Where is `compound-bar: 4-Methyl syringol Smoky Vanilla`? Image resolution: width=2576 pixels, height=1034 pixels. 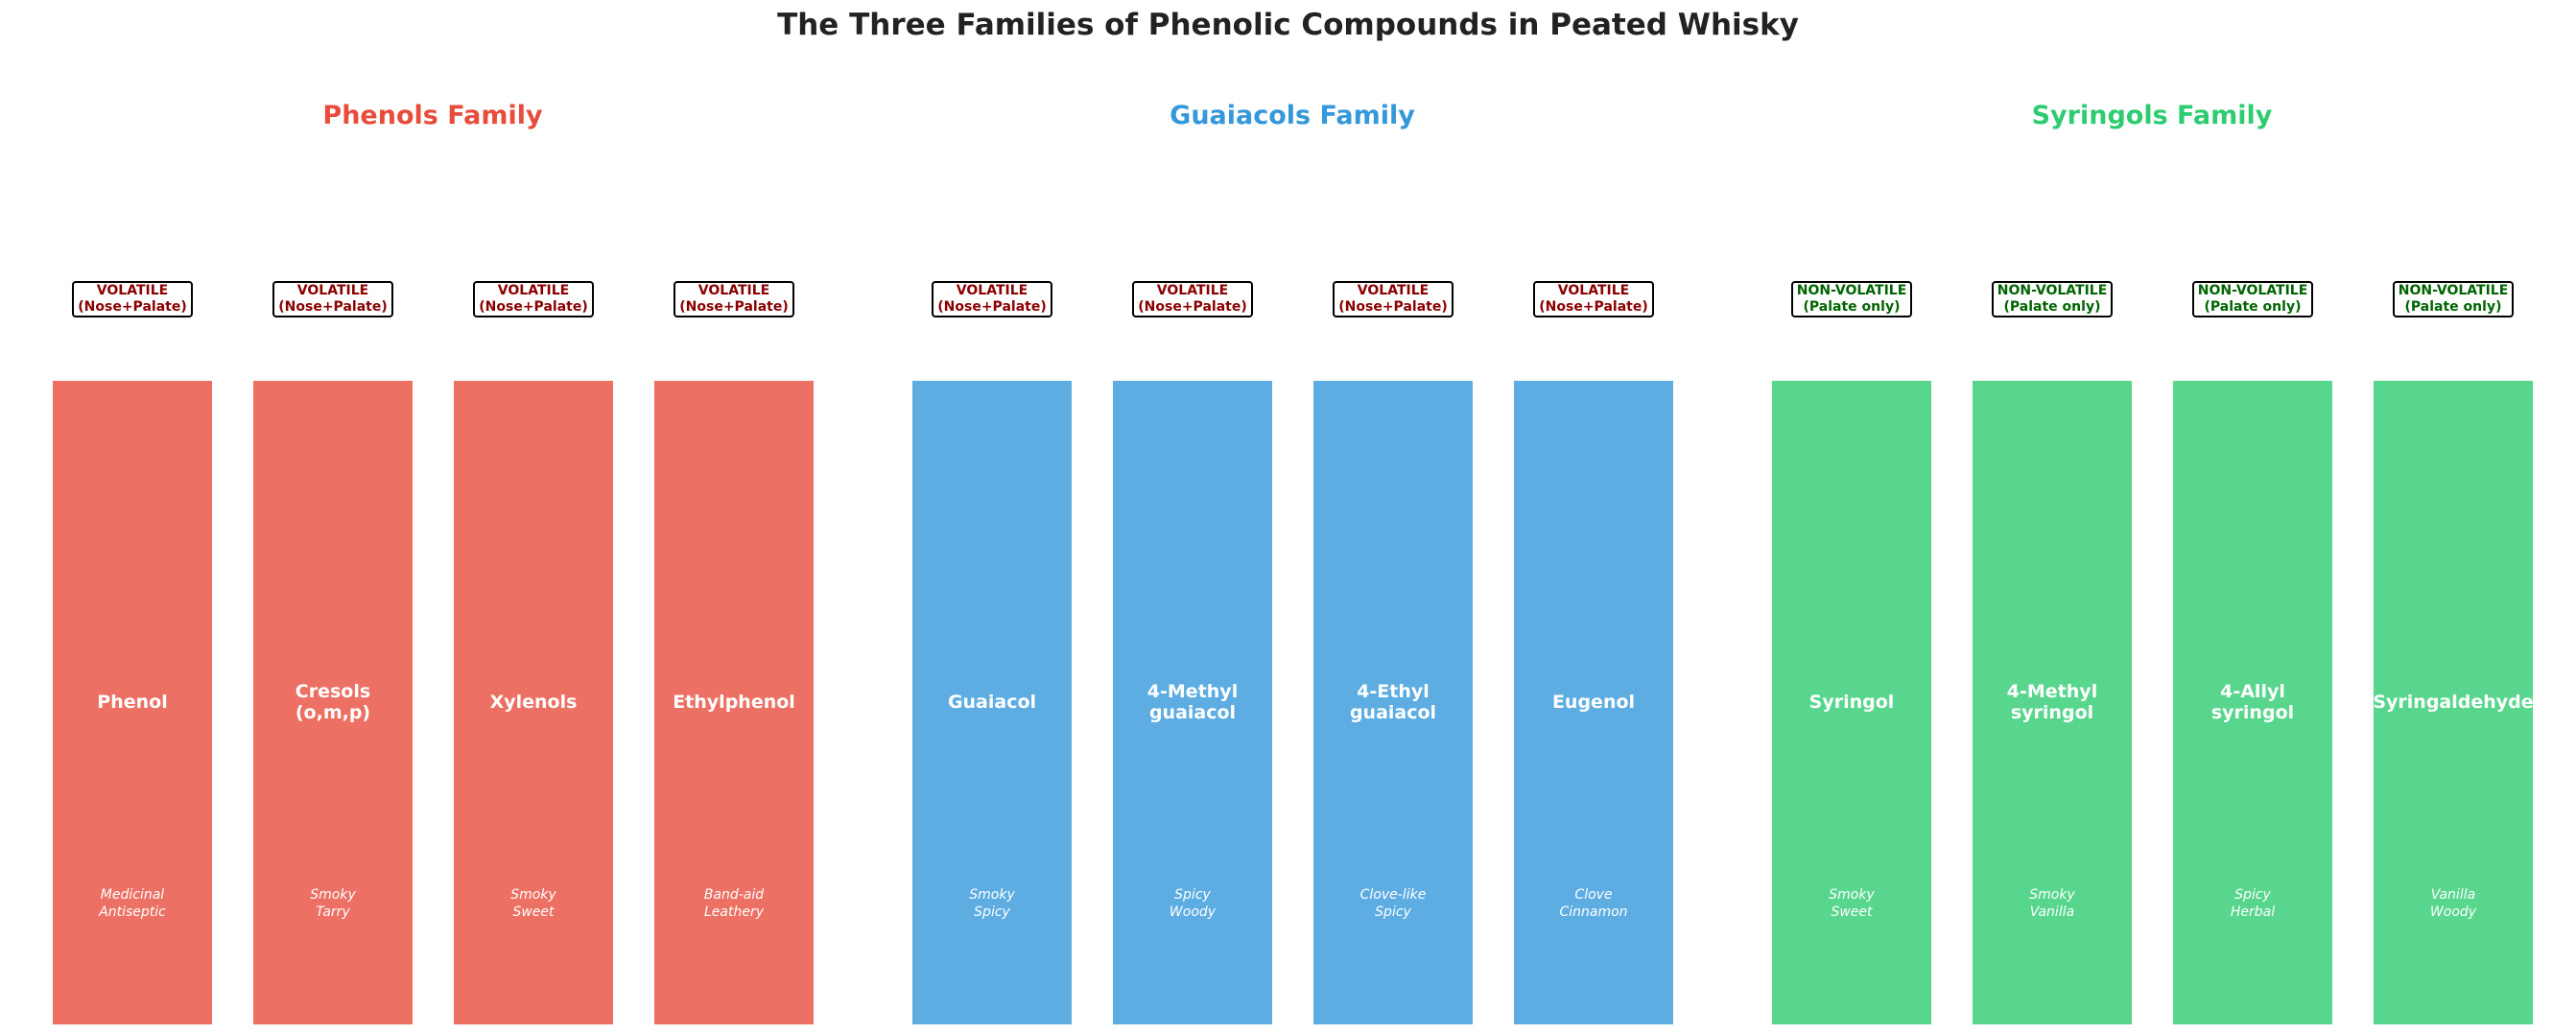
compound-bar: 4-Methyl syringol Smoky Vanilla is located at coordinates (2053, 702).